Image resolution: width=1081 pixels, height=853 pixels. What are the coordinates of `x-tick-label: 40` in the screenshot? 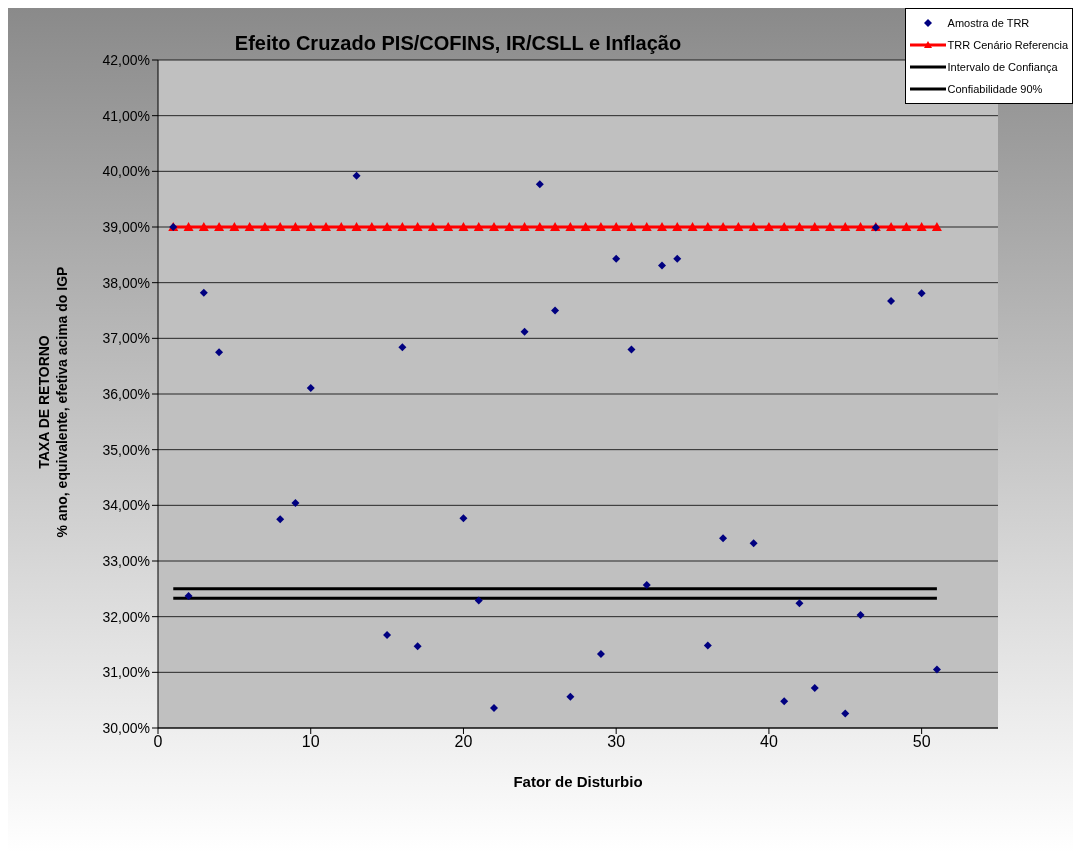 It's located at (769, 742).